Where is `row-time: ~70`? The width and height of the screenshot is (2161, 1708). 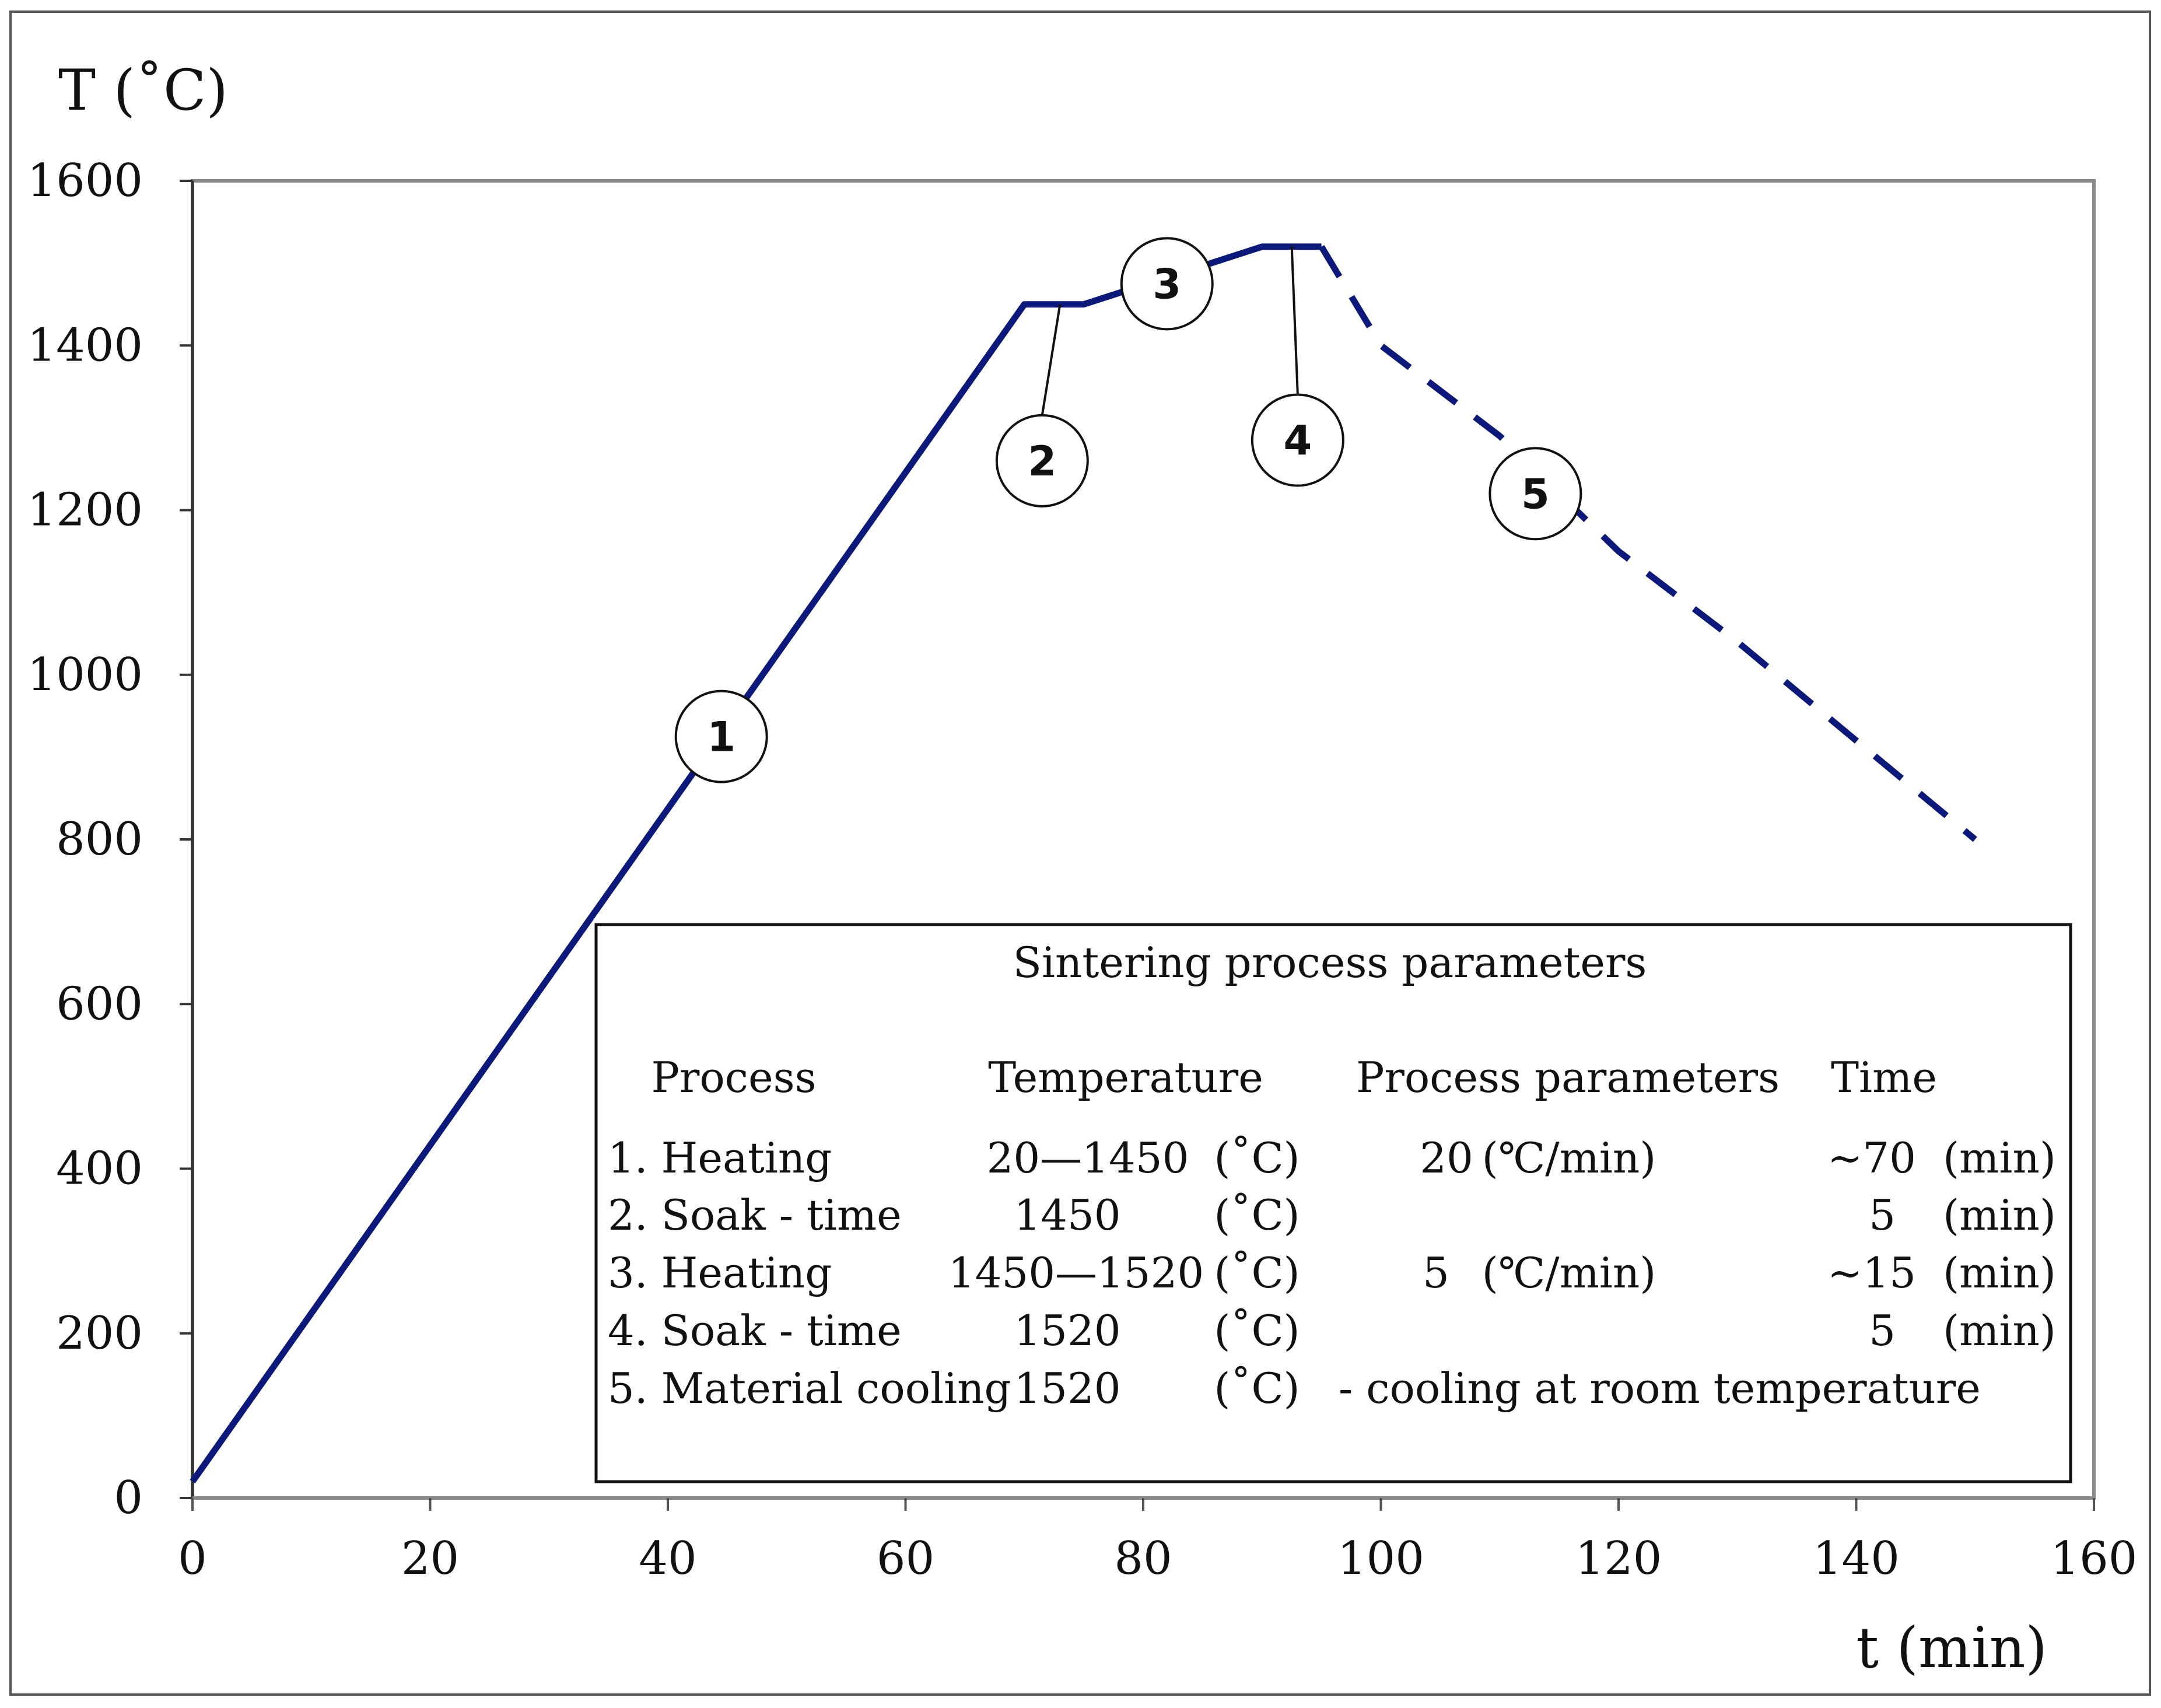
row-time: ~70 is located at coordinates (1871, 1157).